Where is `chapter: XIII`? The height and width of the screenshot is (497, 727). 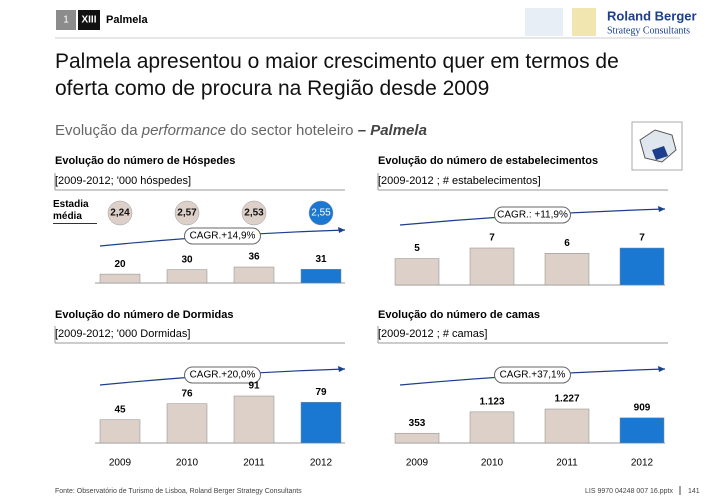 chapter: XIII is located at coordinates (88, 20).